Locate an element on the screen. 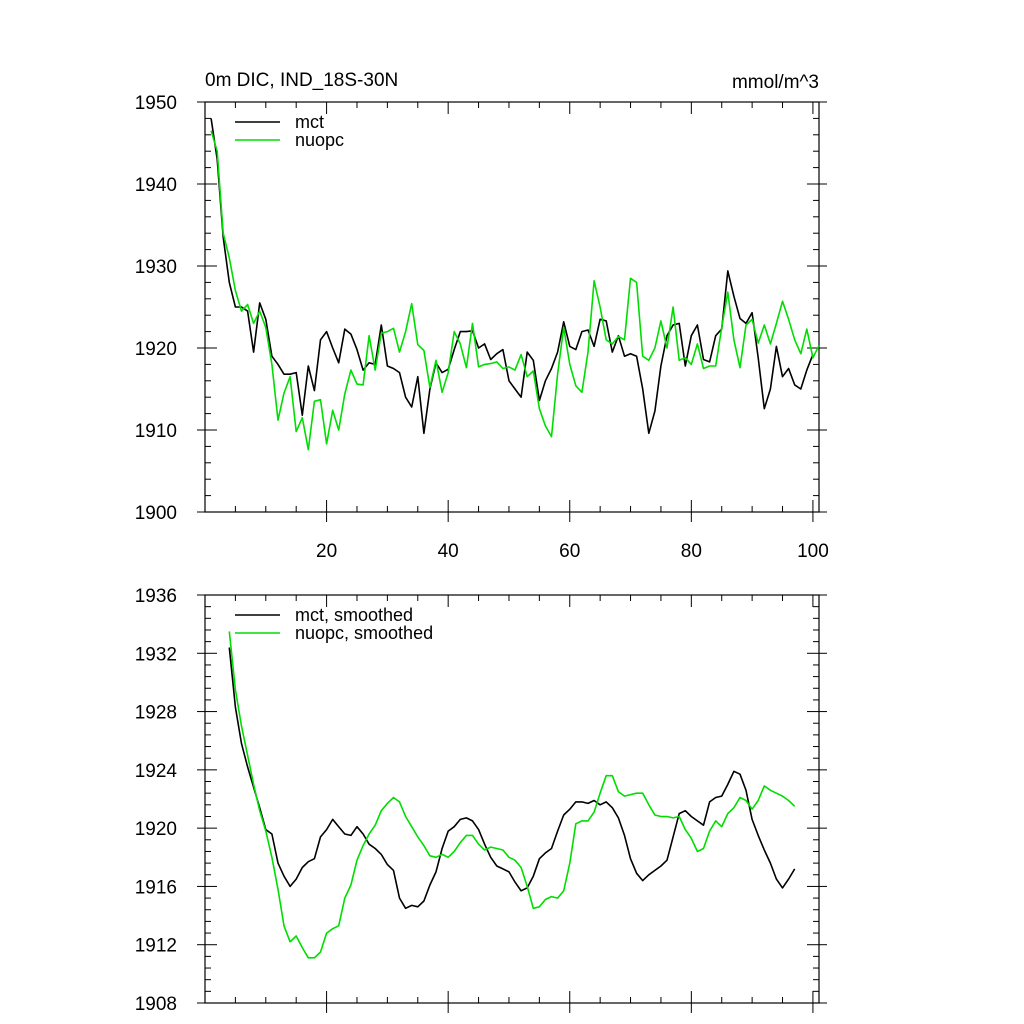  x-tick-label: 100 is located at coordinates (813, 551).